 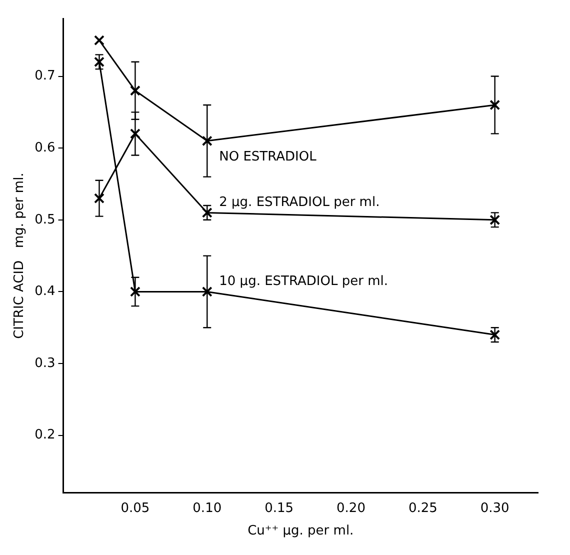 What do you see at coordinates (207, 508) in the screenshot?
I see `x-tick-label: 0.10` at bounding box center [207, 508].